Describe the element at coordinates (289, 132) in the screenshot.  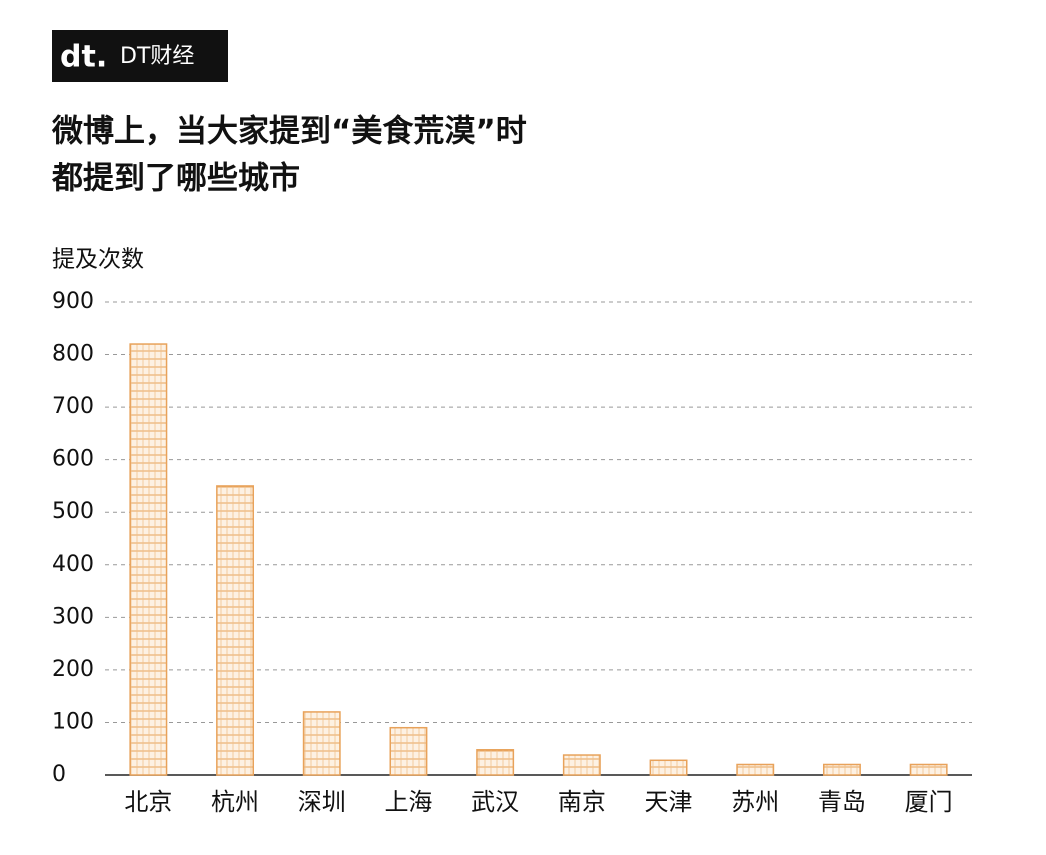
I see `chart-title: 微博上，当大家提到“美食荒漠”时` at that location.